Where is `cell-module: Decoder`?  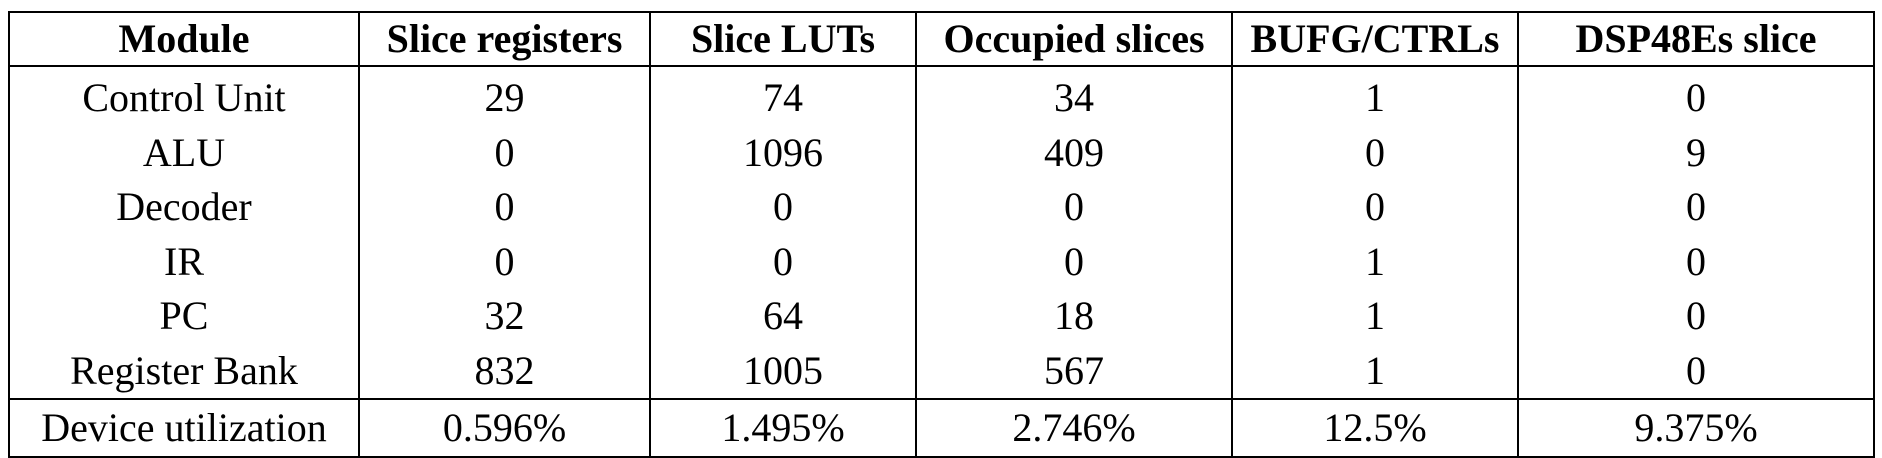 cell-module: Decoder is located at coordinates (184, 207).